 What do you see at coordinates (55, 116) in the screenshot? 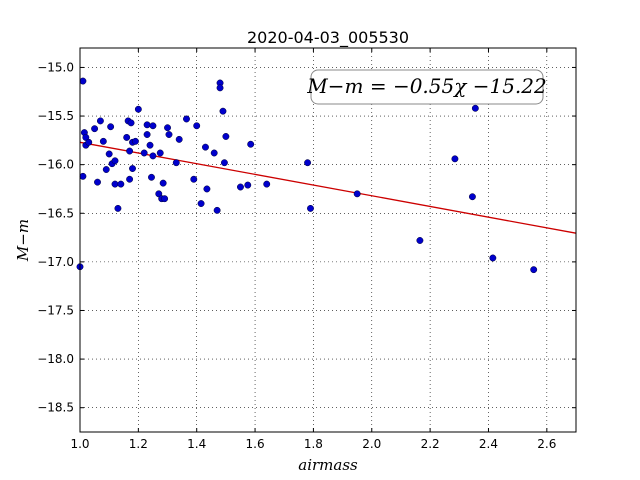
I see `y-tick-label: −15.5` at bounding box center [55, 116].